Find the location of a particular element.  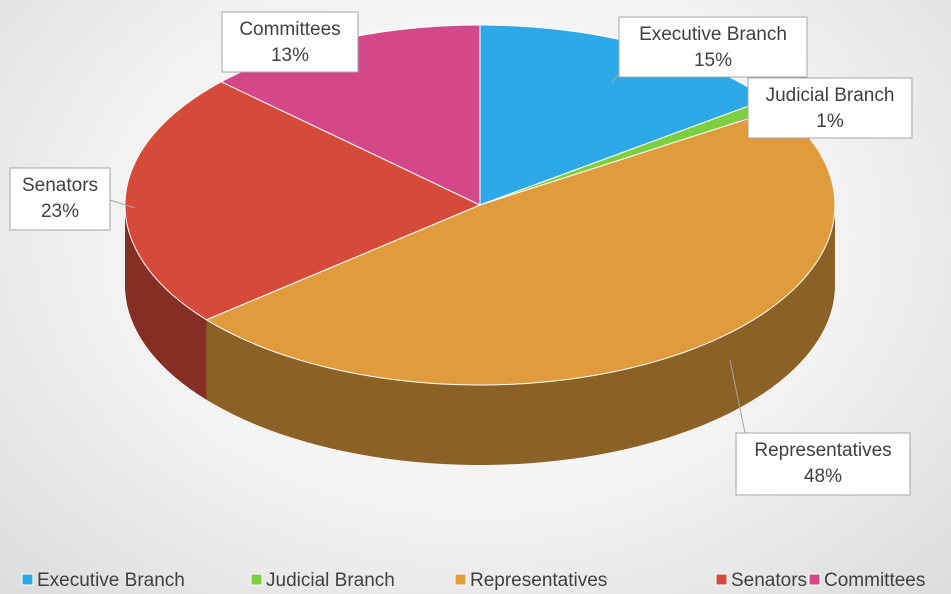

data-label-name: Committees is located at coordinates (289, 29).